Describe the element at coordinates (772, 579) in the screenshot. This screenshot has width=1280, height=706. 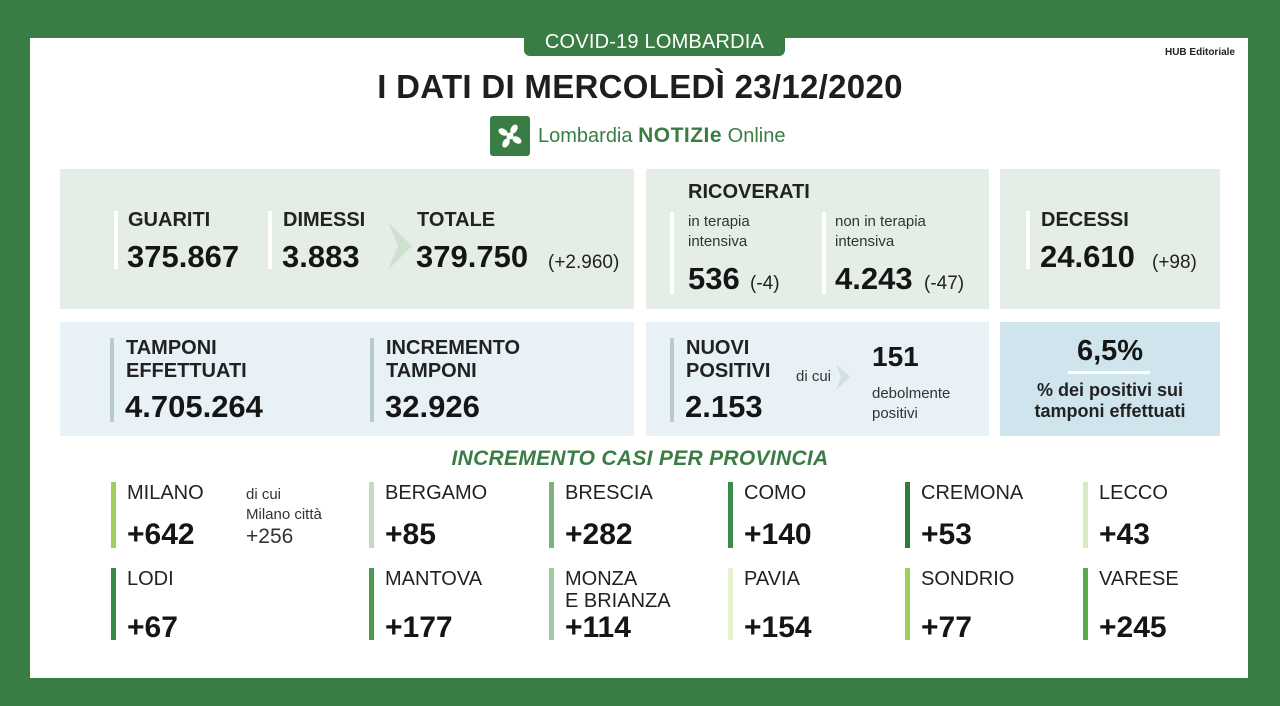
I see `province-name: PAVIA` at that location.